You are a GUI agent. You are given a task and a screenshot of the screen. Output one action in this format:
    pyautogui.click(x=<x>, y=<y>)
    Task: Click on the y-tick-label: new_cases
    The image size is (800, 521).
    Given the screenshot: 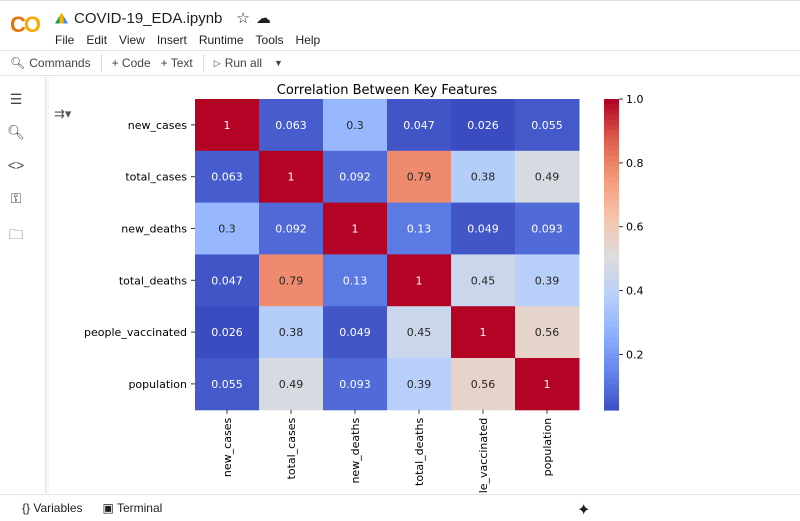 What is the action you would take?
    pyautogui.click(x=158, y=125)
    